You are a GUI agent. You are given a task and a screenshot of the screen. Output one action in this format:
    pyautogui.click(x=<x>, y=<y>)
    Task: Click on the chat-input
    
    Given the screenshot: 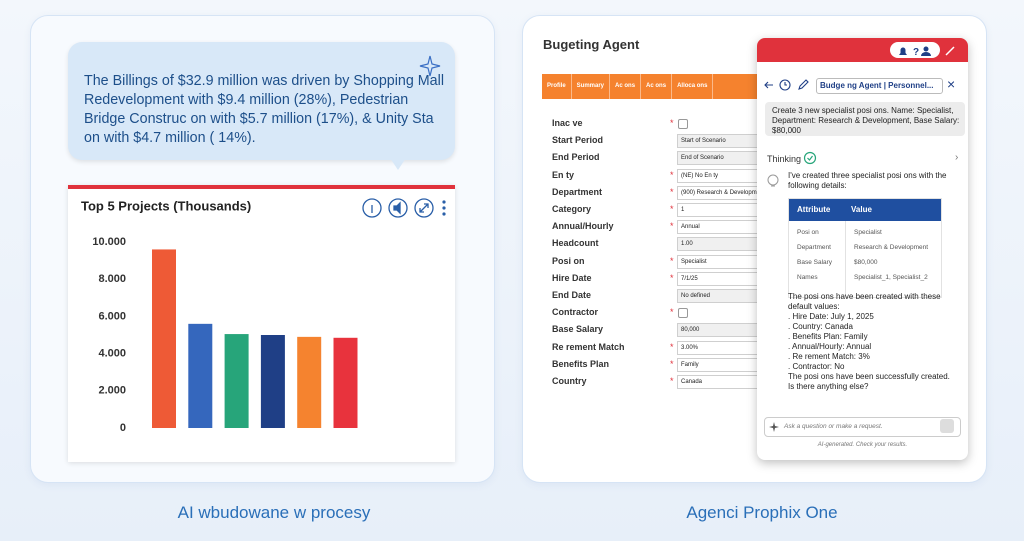 What is the action you would take?
    pyautogui.click(x=862, y=427)
    